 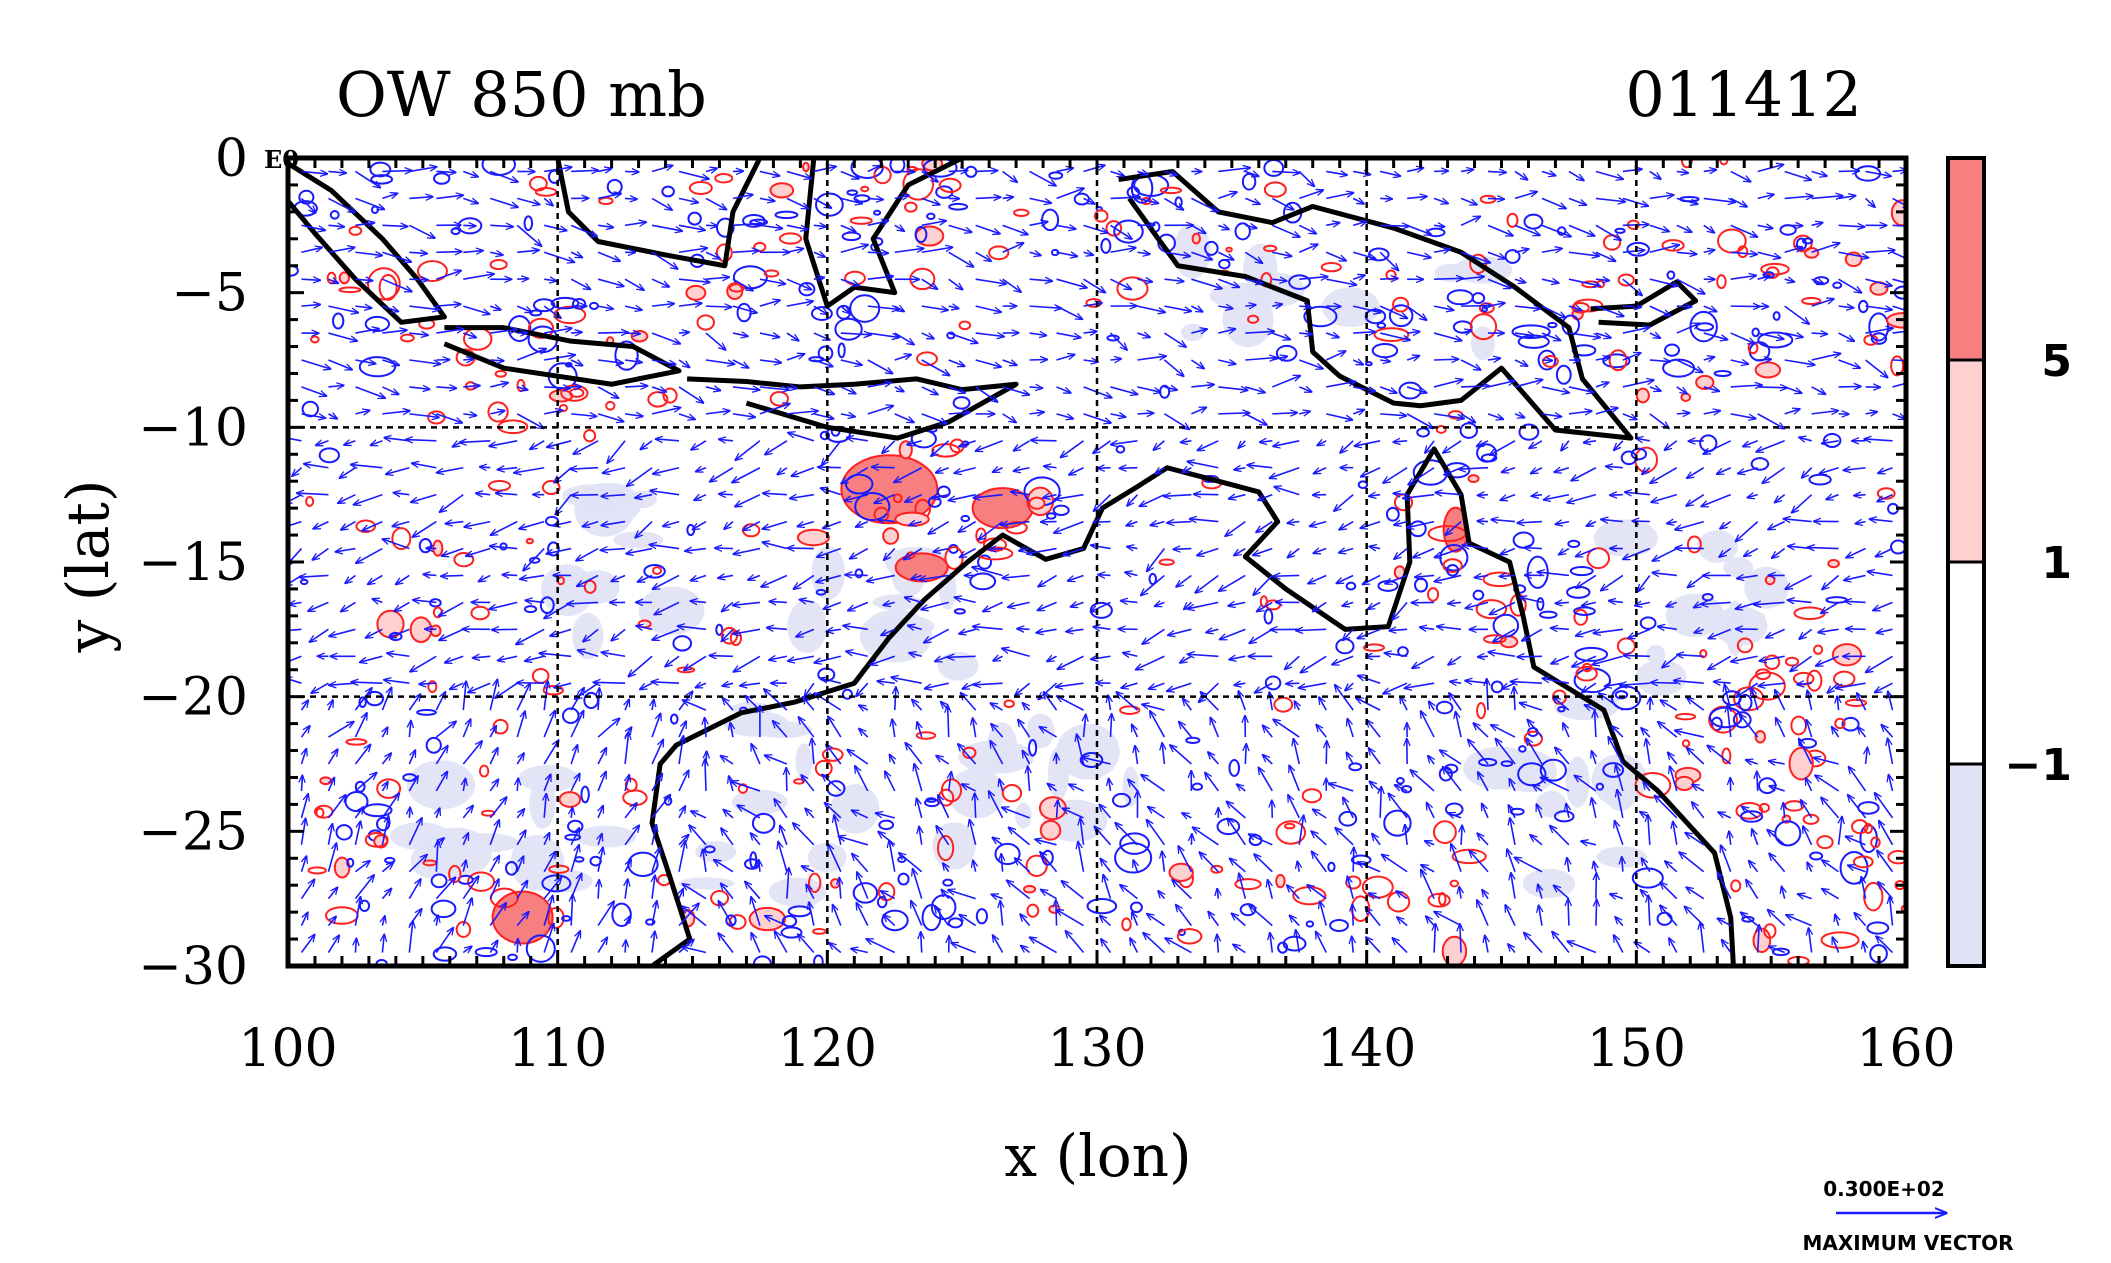 What do you see at coordinates (231, 159) in the screenshot?
I see `y-tick-label: 0` at bounding box center [231, 159].